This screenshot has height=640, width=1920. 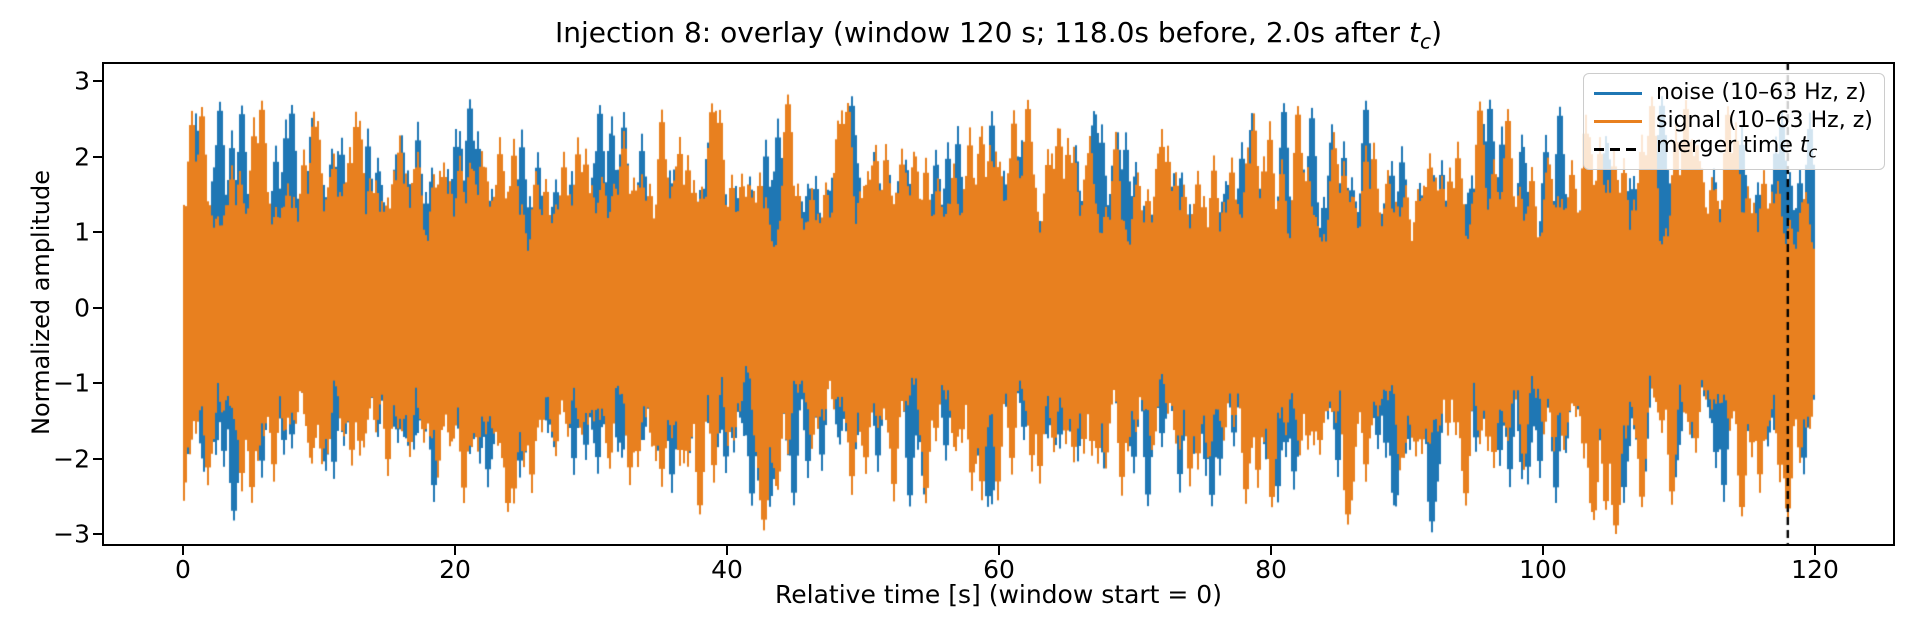 What do you see at coordinates (1425, 41) in the screenshot?
I see `chart-title-var-sub: c` at bounding box center [1425, 41].